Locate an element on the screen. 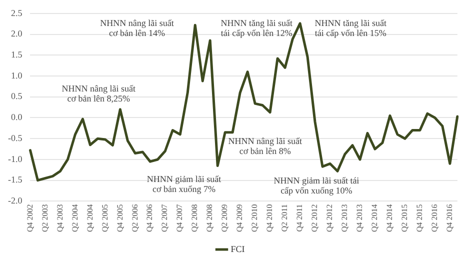 The height and width of the screenshot is (264, 470). x-tick-label: Q4 2014 is located at coordinates (389, 218).